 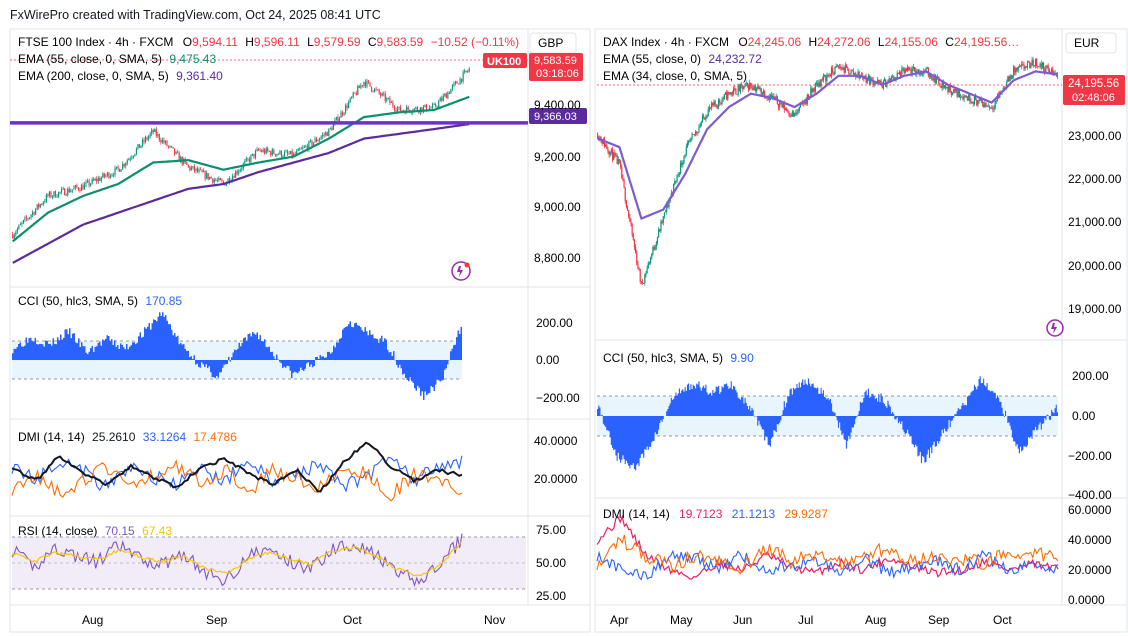 What do you see at coordinates (1090, 510) in the screenshot?
I see `dax-dmi-tick-60: 60.0000` at bounding box center [1090, 510].